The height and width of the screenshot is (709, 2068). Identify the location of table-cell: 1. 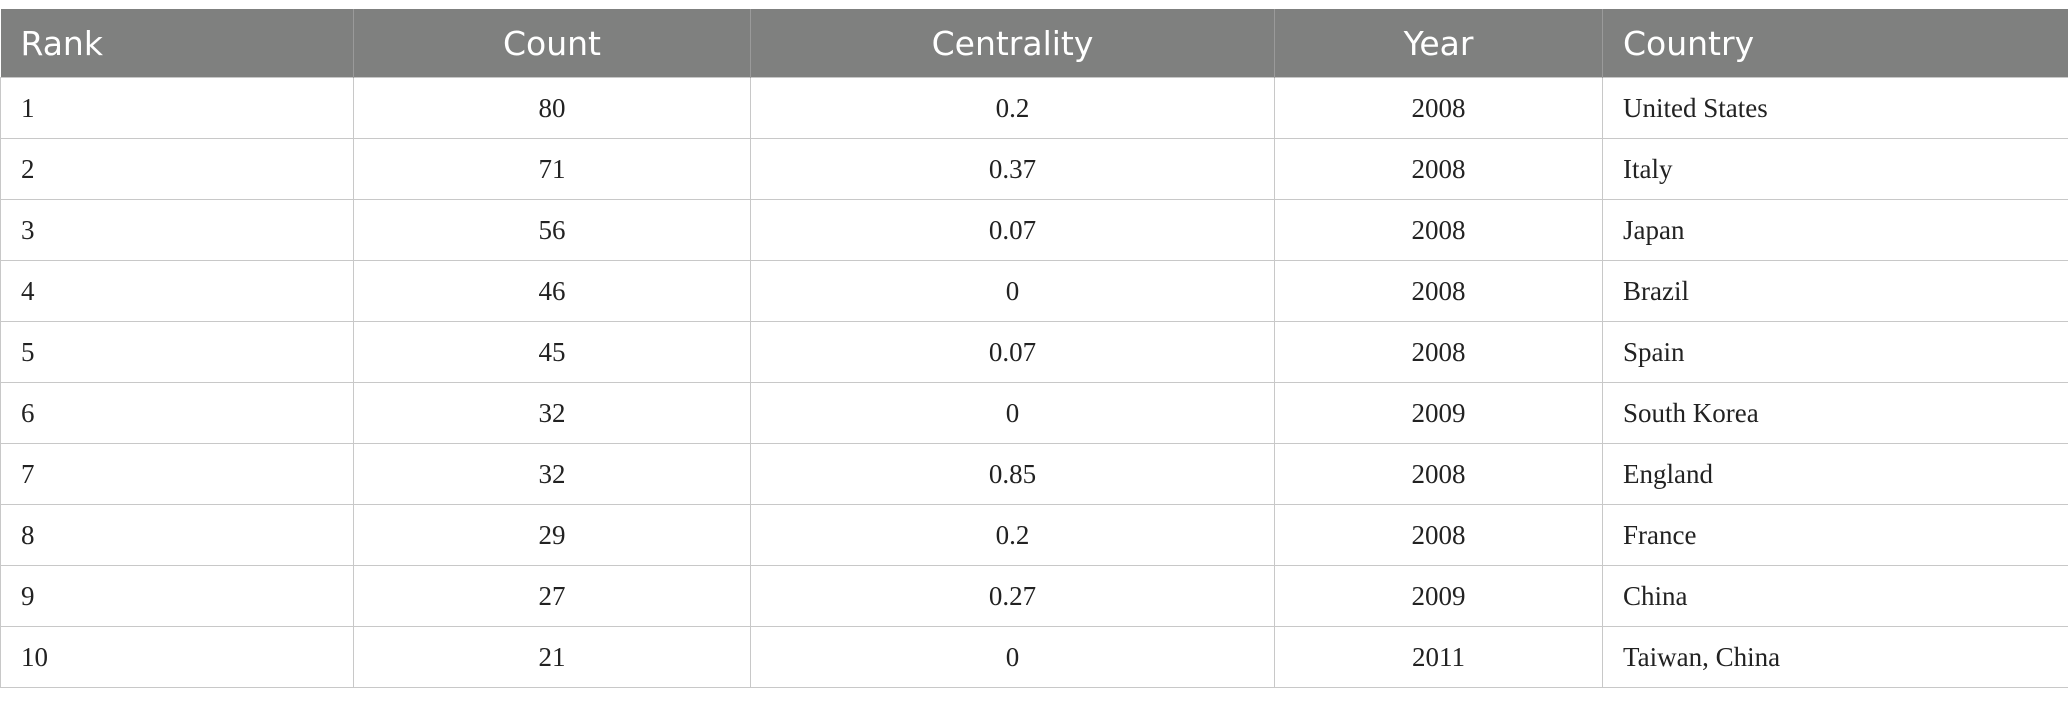
(177, 108).